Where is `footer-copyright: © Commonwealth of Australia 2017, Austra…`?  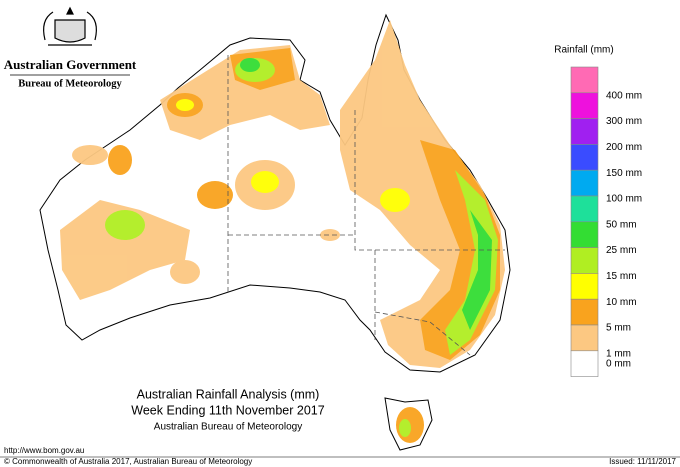 footer-copyright: © Commonwealth of Australia 2017, Austra… is located at coordinates (128, 461).